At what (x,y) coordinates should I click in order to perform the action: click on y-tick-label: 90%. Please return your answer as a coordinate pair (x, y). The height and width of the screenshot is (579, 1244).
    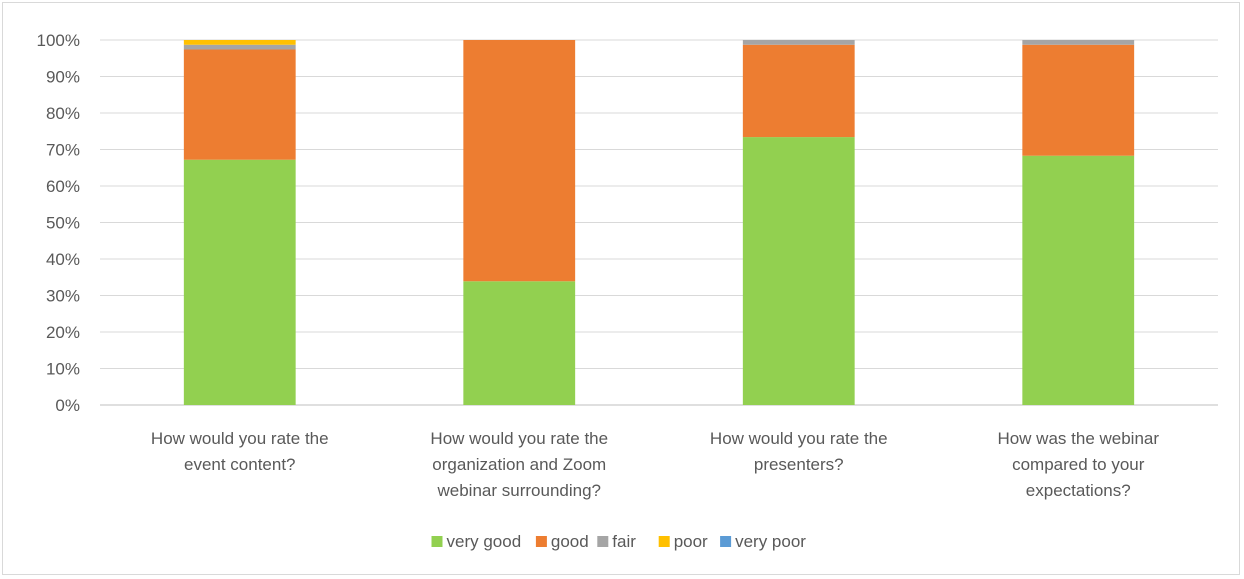
    Looking at the image, I should click on (63, 77).